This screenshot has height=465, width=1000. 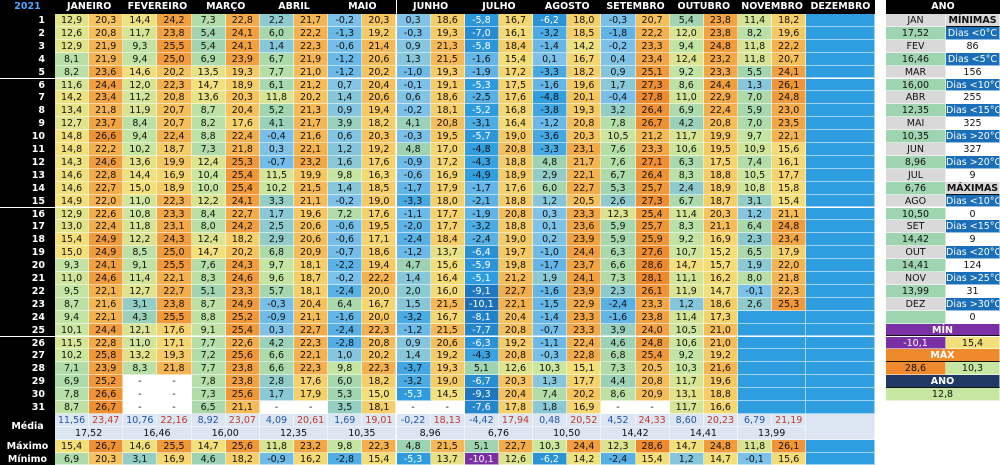 What do you see at coordinates (277, 369) in the screenshot?
I see `min-temp-cell: 6,6` at bounding box center [277, 369].